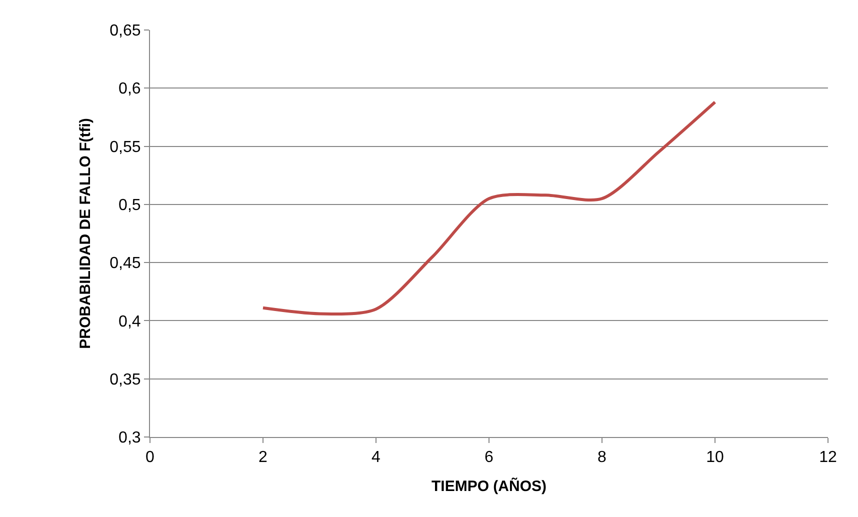  What do you see at coordinates (125, 379) in the screenshot?
I see `y-tick-label: 0,35` at bounding box center [125, 379].